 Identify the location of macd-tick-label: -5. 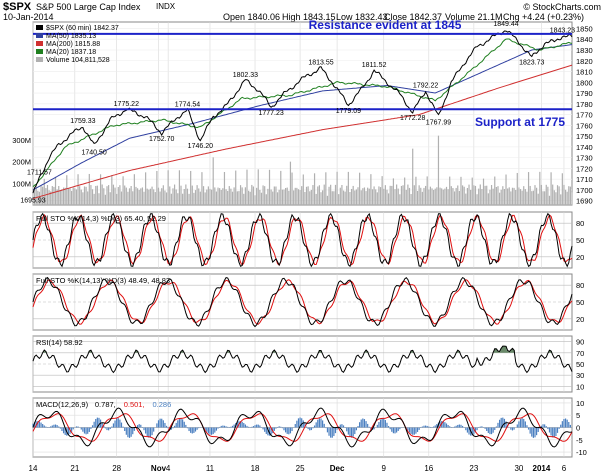
(579, 440).